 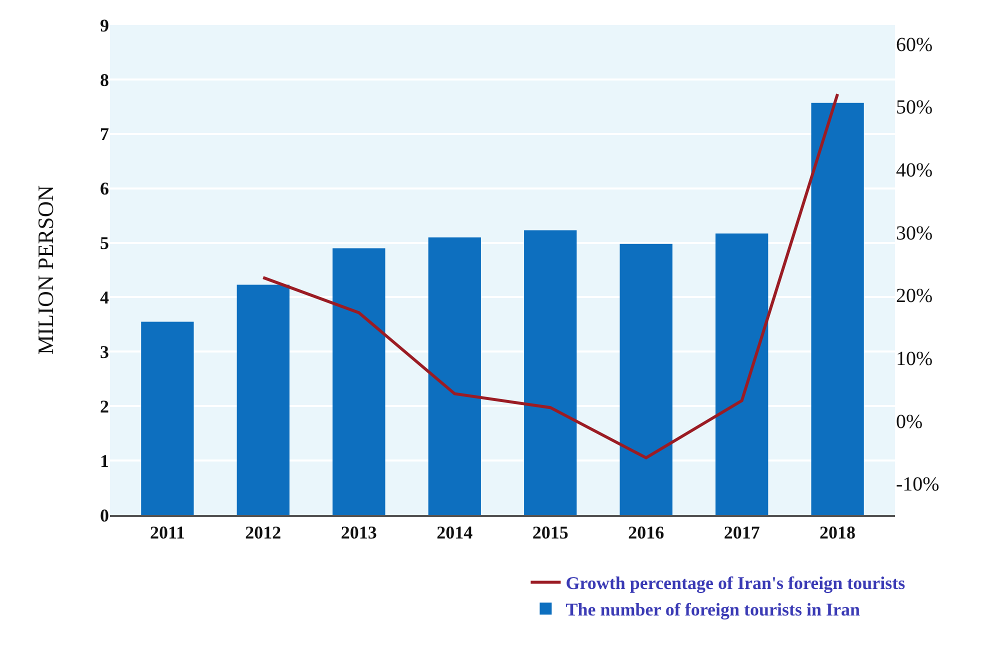 What do you see at coordinates (104, 352) in the screenshot?
I see `y-tick-label: 3` at bounding box center [104, 352].